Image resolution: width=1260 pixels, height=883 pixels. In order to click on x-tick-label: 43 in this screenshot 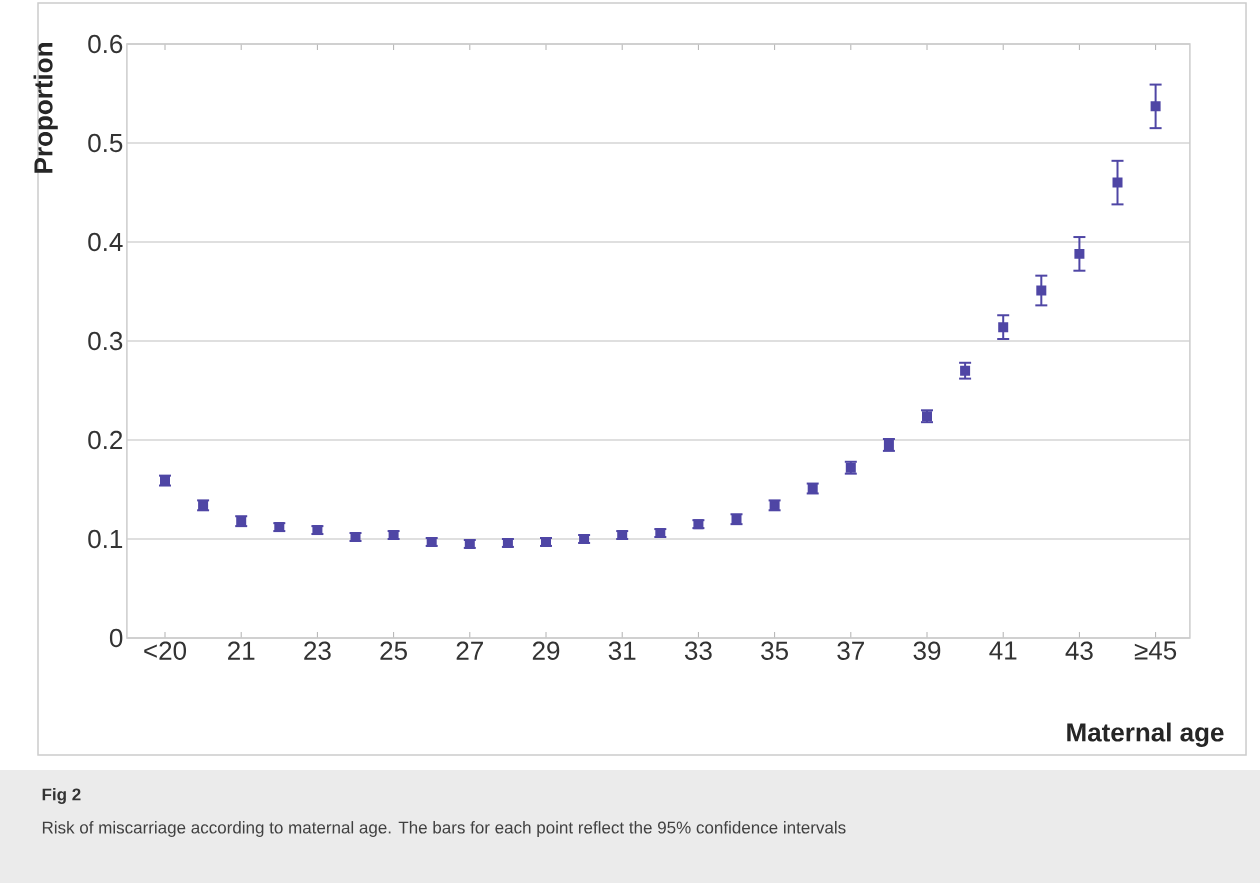, I will do `click(1079, 650)`.